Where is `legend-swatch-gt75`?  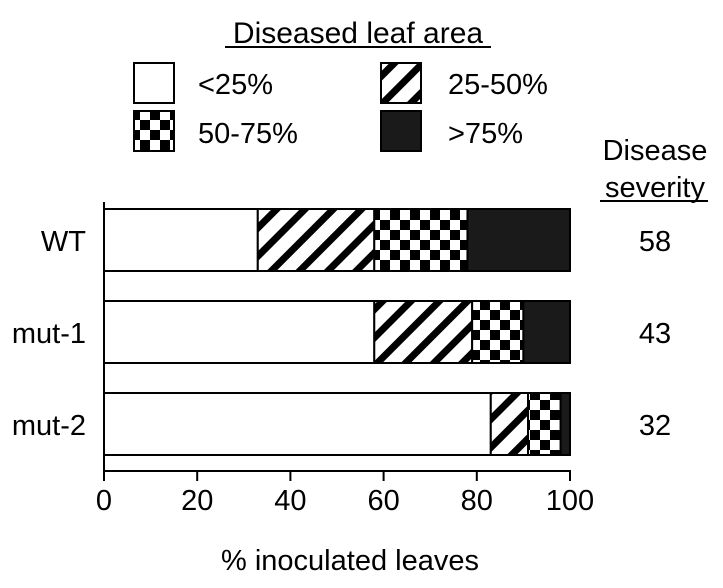
legend-swatch-gt75 is located at coordinates (401, 131).